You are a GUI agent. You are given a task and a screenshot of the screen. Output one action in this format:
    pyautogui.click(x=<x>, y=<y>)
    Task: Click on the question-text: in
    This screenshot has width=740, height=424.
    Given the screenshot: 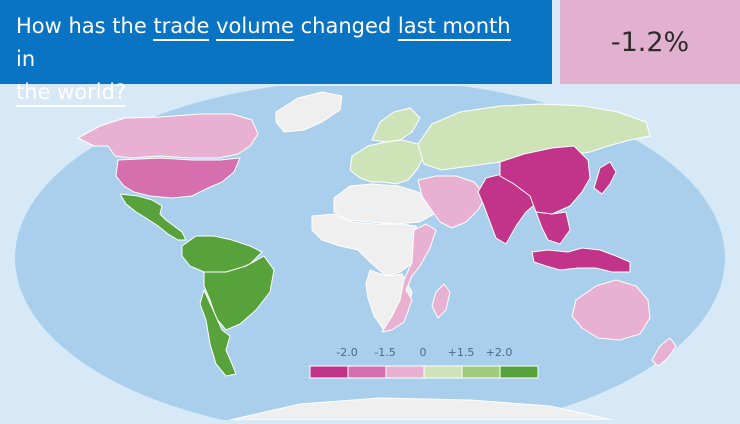 What is the action you would take?
    pyautogui.click(x=26, y=59)
    